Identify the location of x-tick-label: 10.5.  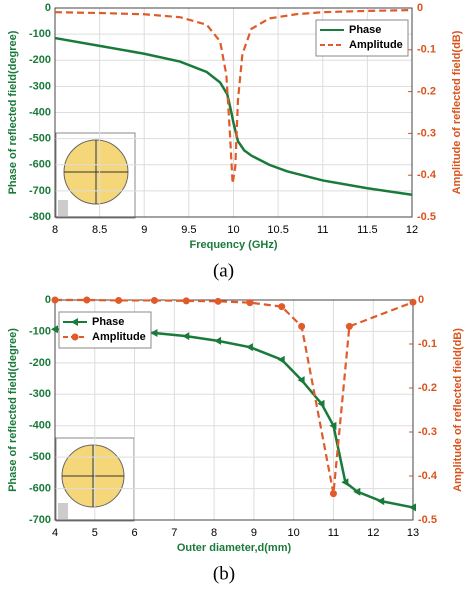
(277, 230).